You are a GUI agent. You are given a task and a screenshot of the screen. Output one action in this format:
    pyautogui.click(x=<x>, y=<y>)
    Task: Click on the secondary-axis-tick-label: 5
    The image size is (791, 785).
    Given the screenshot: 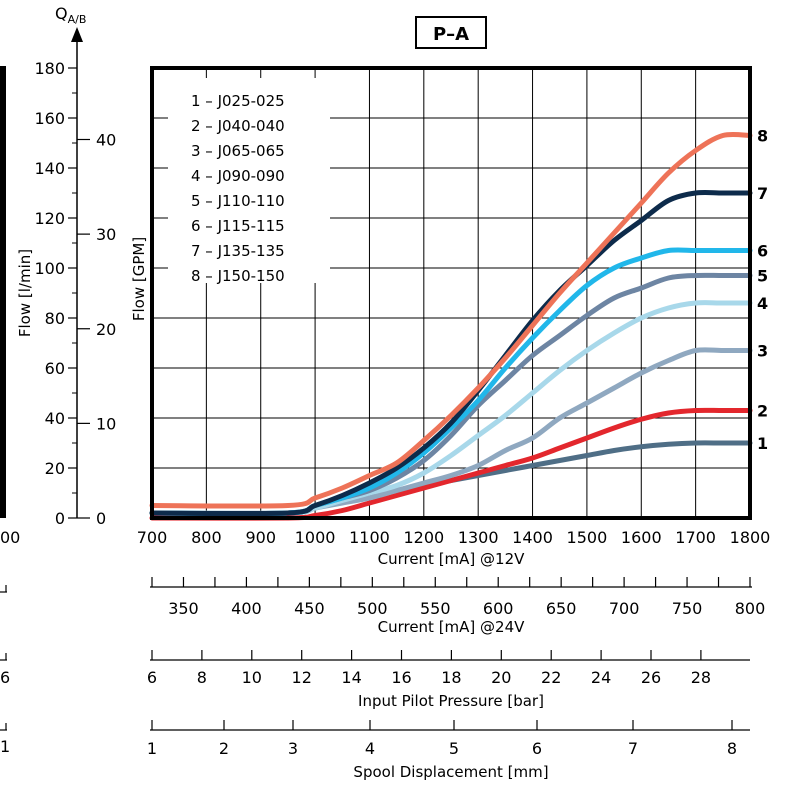 What is the action you would take?
    pyautogui.click(x=454, y=748)
    